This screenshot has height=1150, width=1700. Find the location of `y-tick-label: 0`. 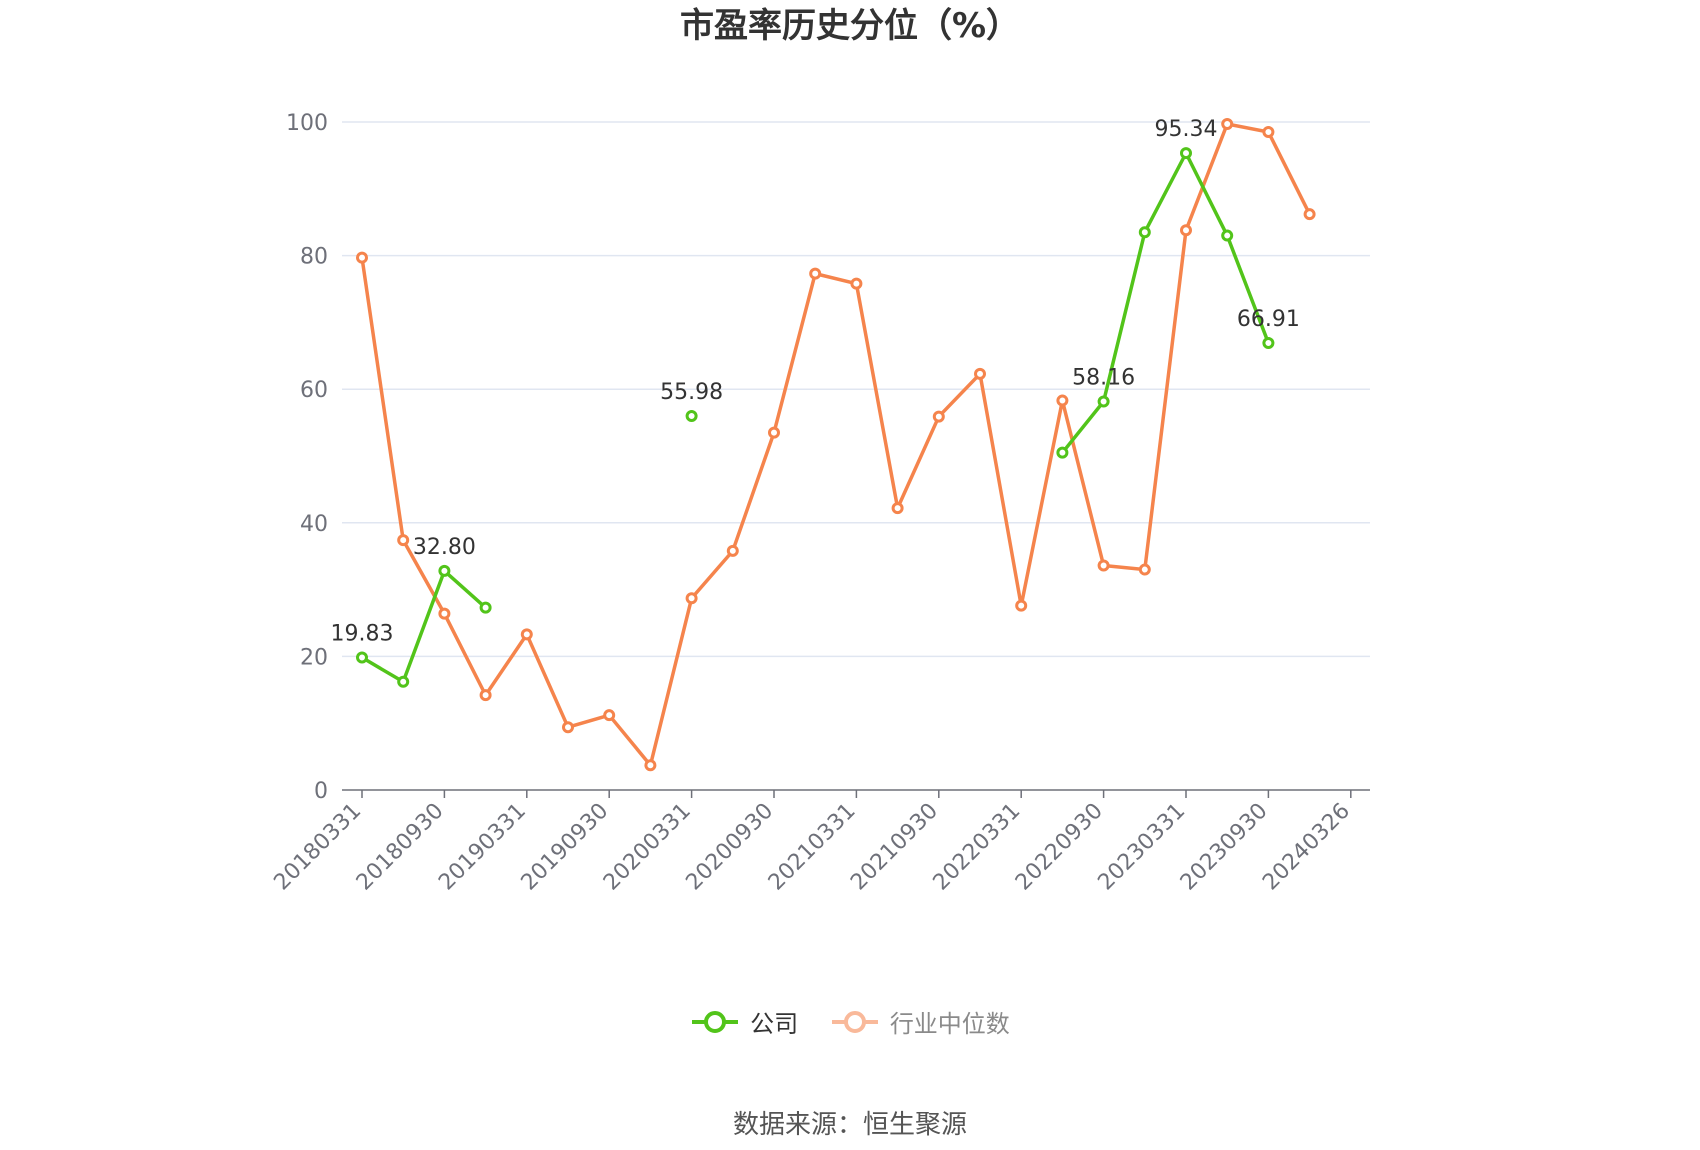

y-tick-label: 0 is located at coordinates (321, 791).